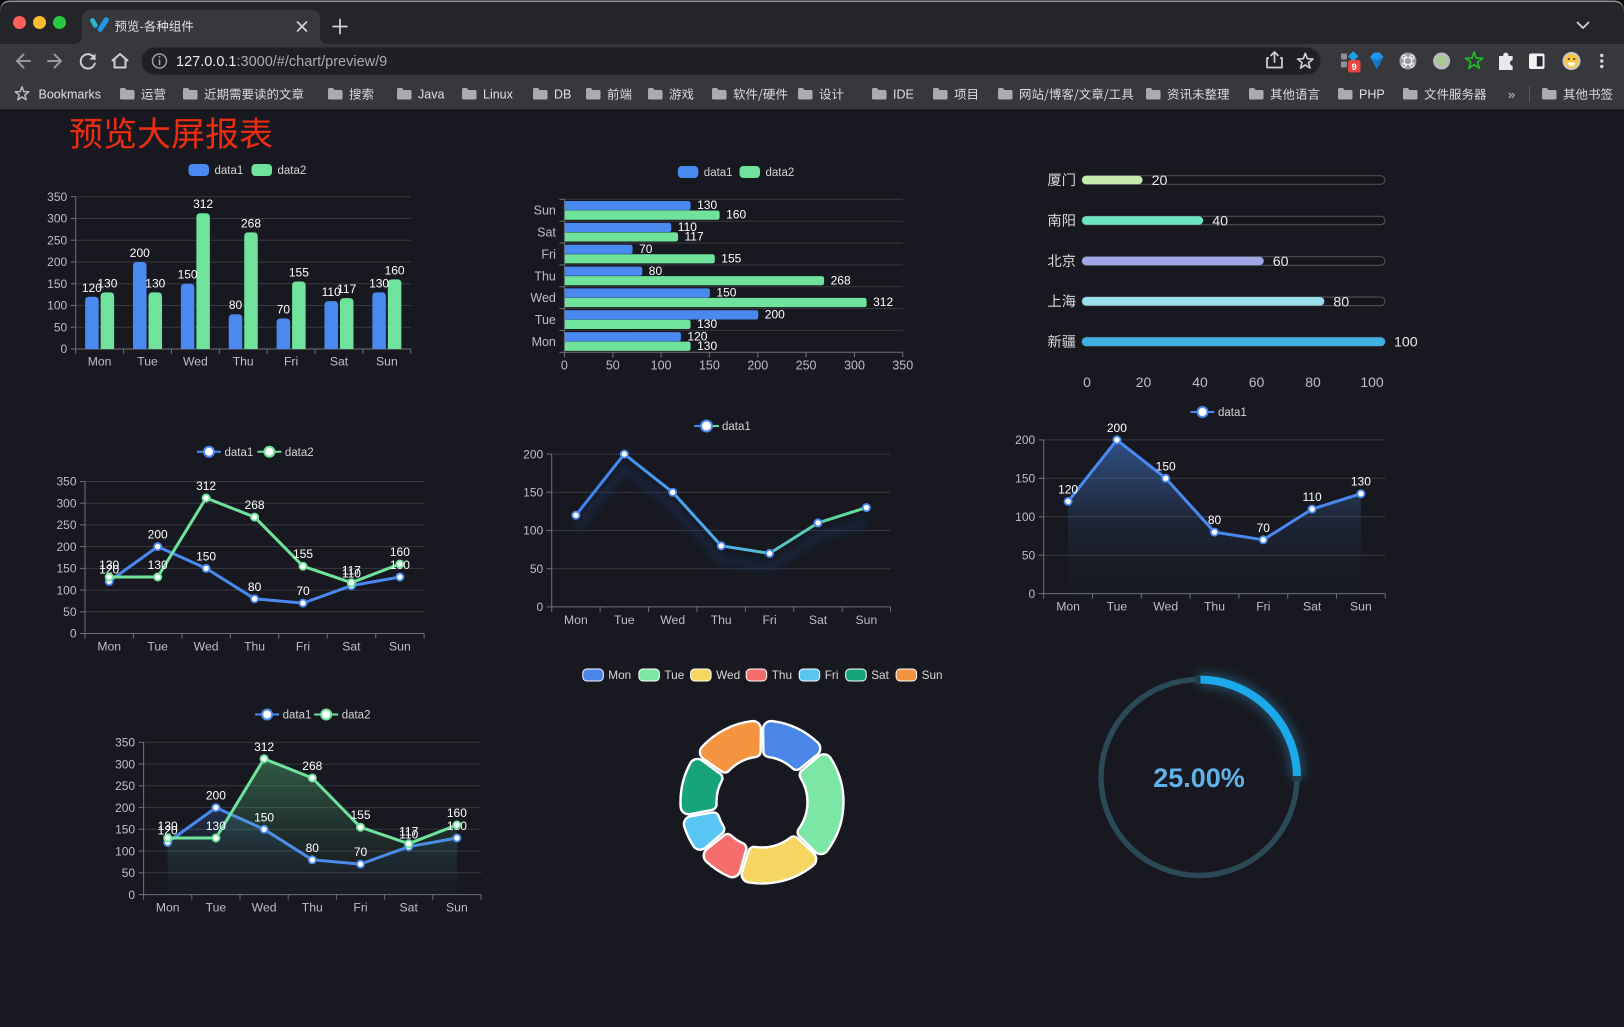  What do you see at coordinates (1199, 778) in the screenshot?
I see `svg-text: 25.00%` at bounding box center [1199, 778].